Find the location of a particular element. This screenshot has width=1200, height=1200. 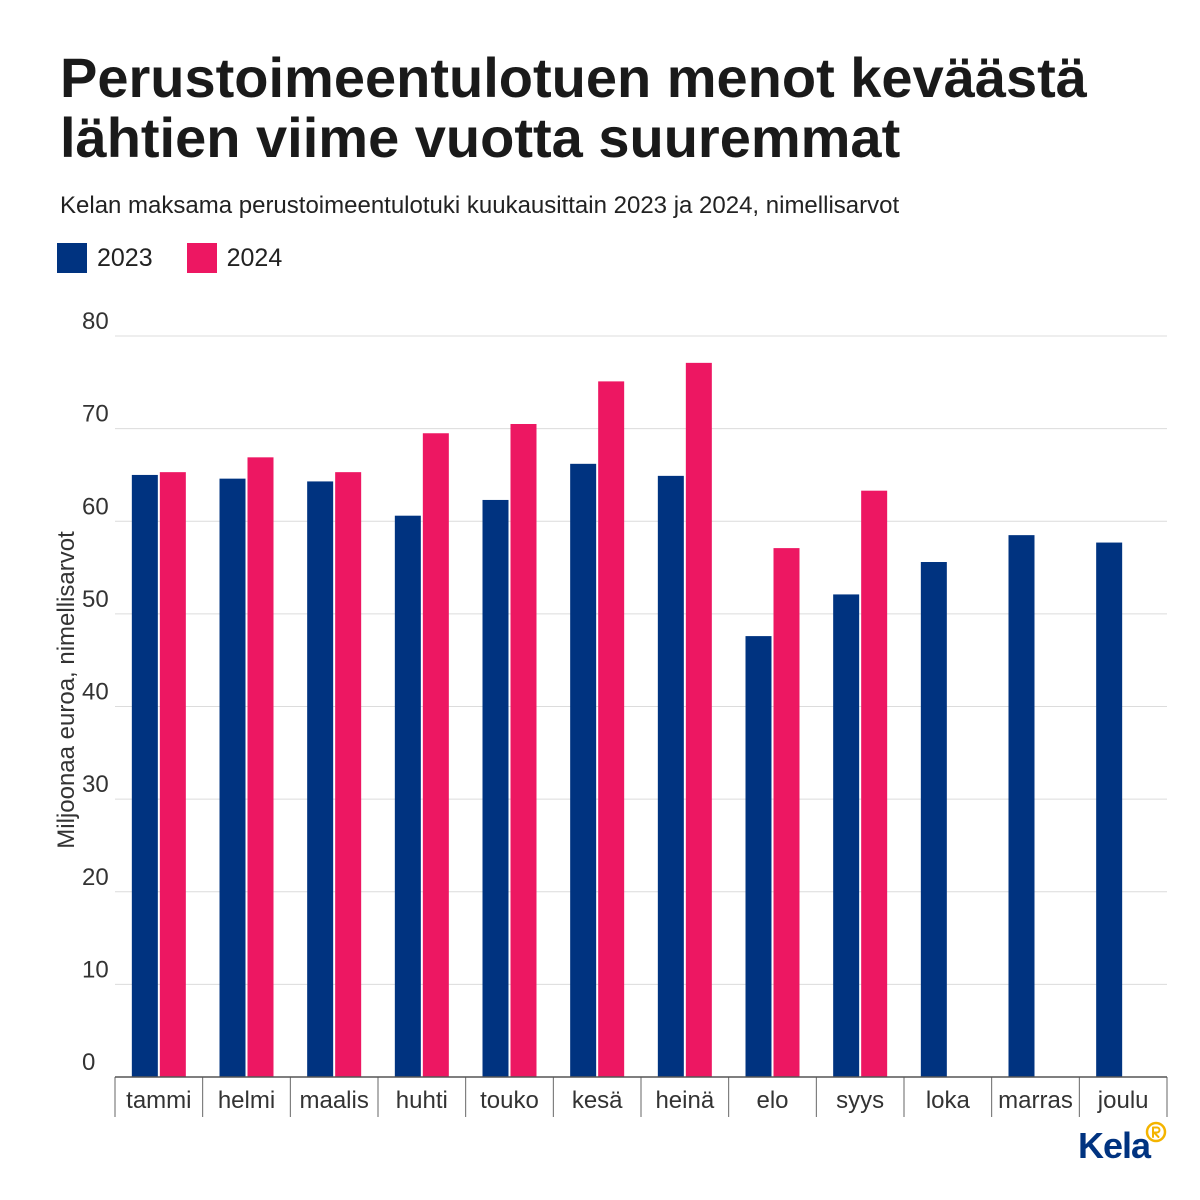

legend-swatch-2024 is located at coordinates (201, 258).